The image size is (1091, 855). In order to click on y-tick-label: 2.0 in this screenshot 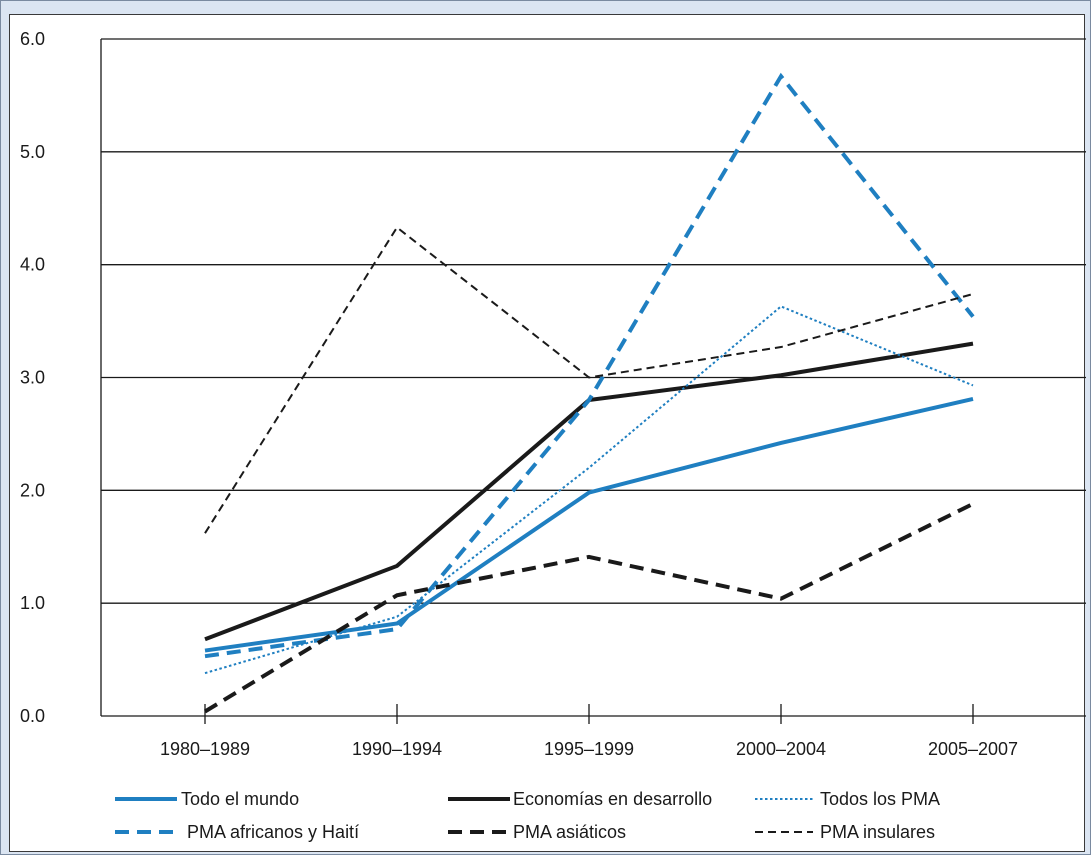, I will do `click(32, 490)`.